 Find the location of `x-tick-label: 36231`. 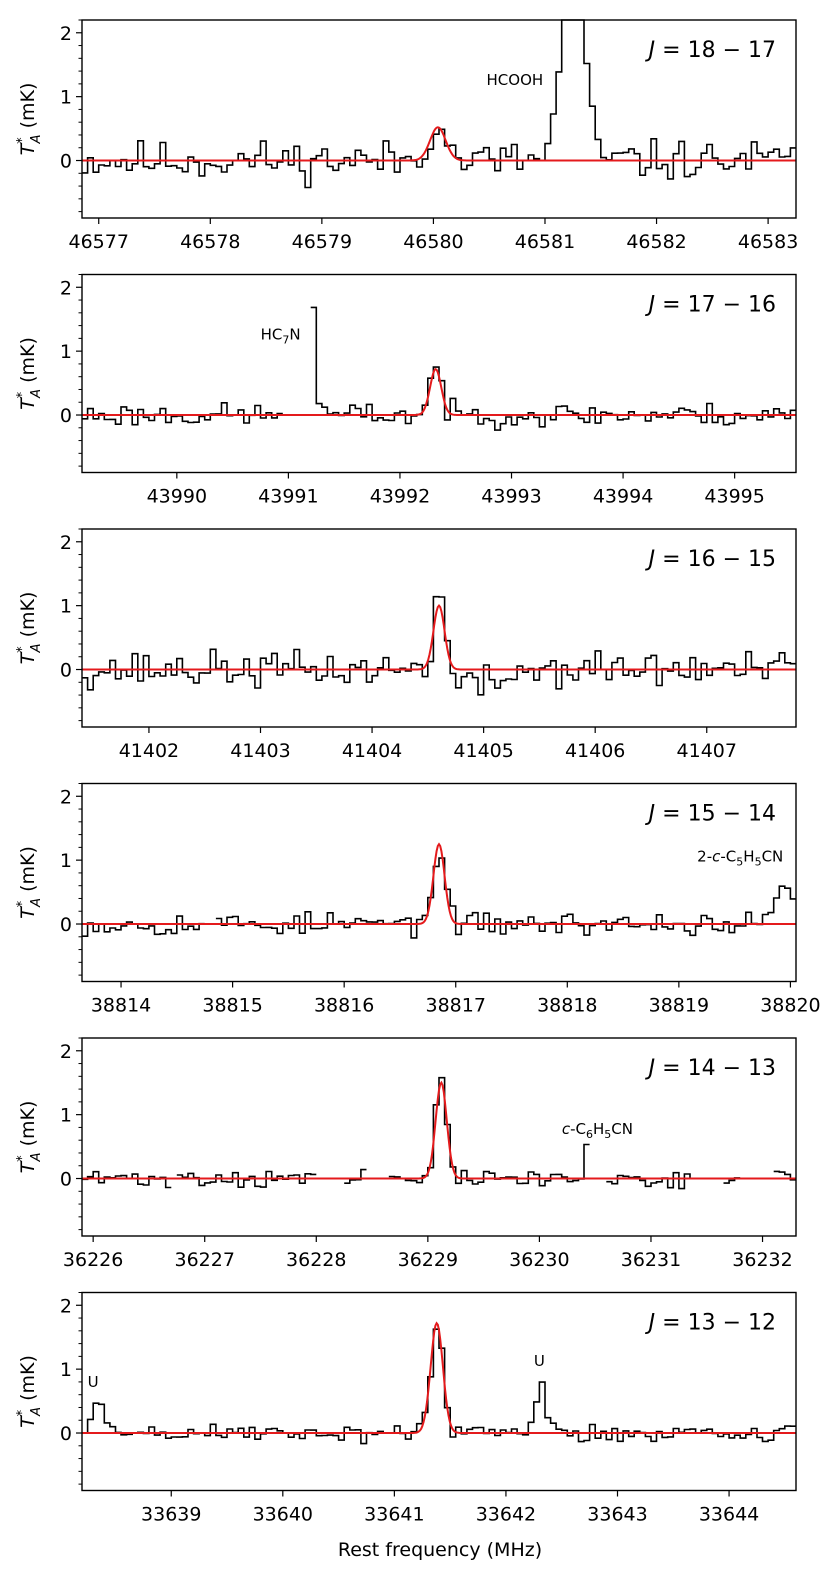

x-tick-label: 36231 is located at coordinates (651, 1260).